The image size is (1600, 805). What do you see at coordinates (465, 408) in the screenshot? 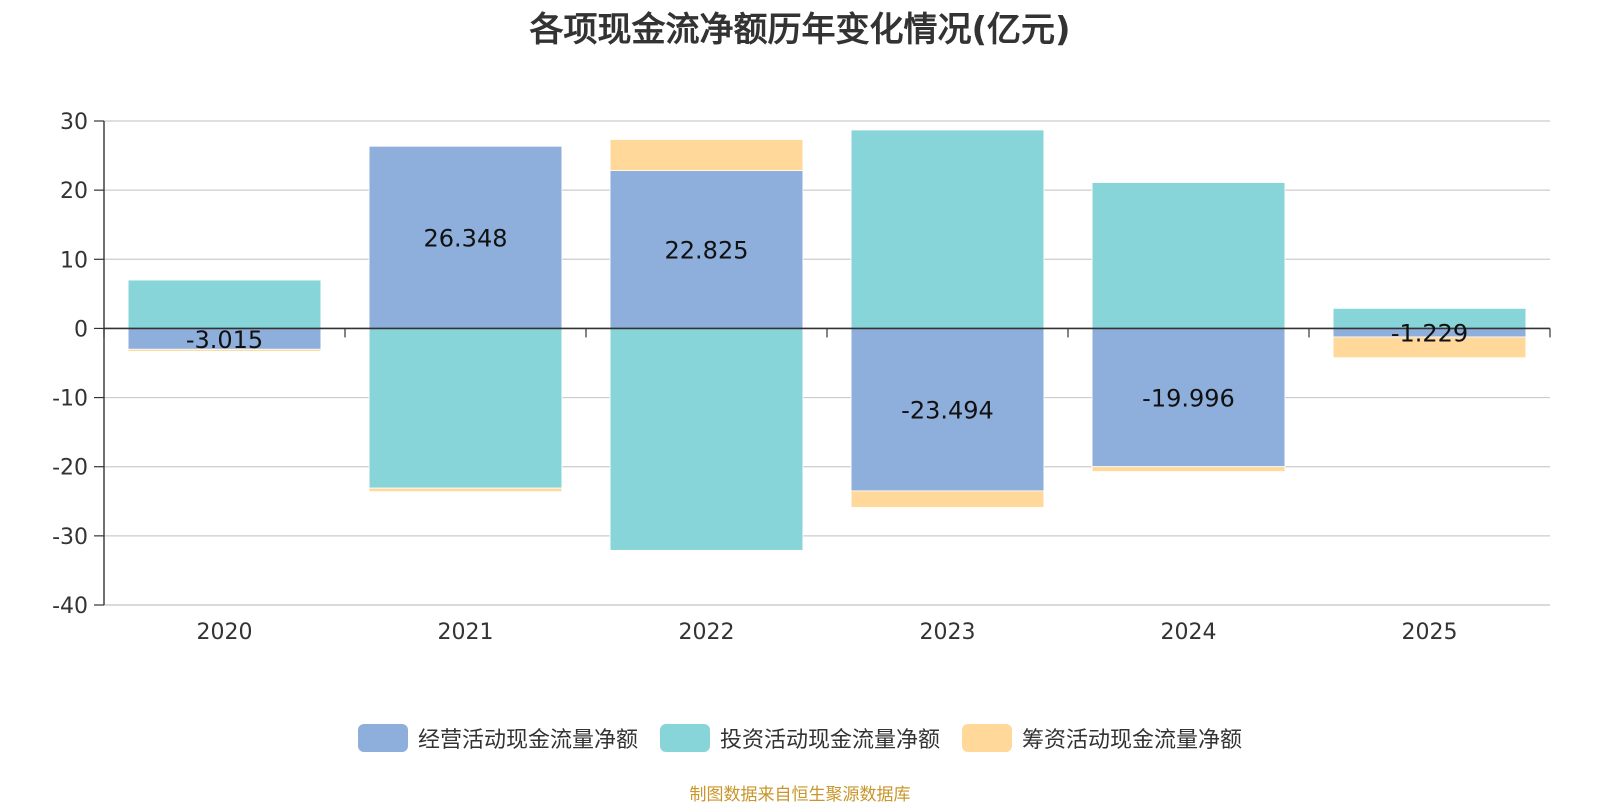
I see `bar-series1-2021` at bounding box center [465, 408].